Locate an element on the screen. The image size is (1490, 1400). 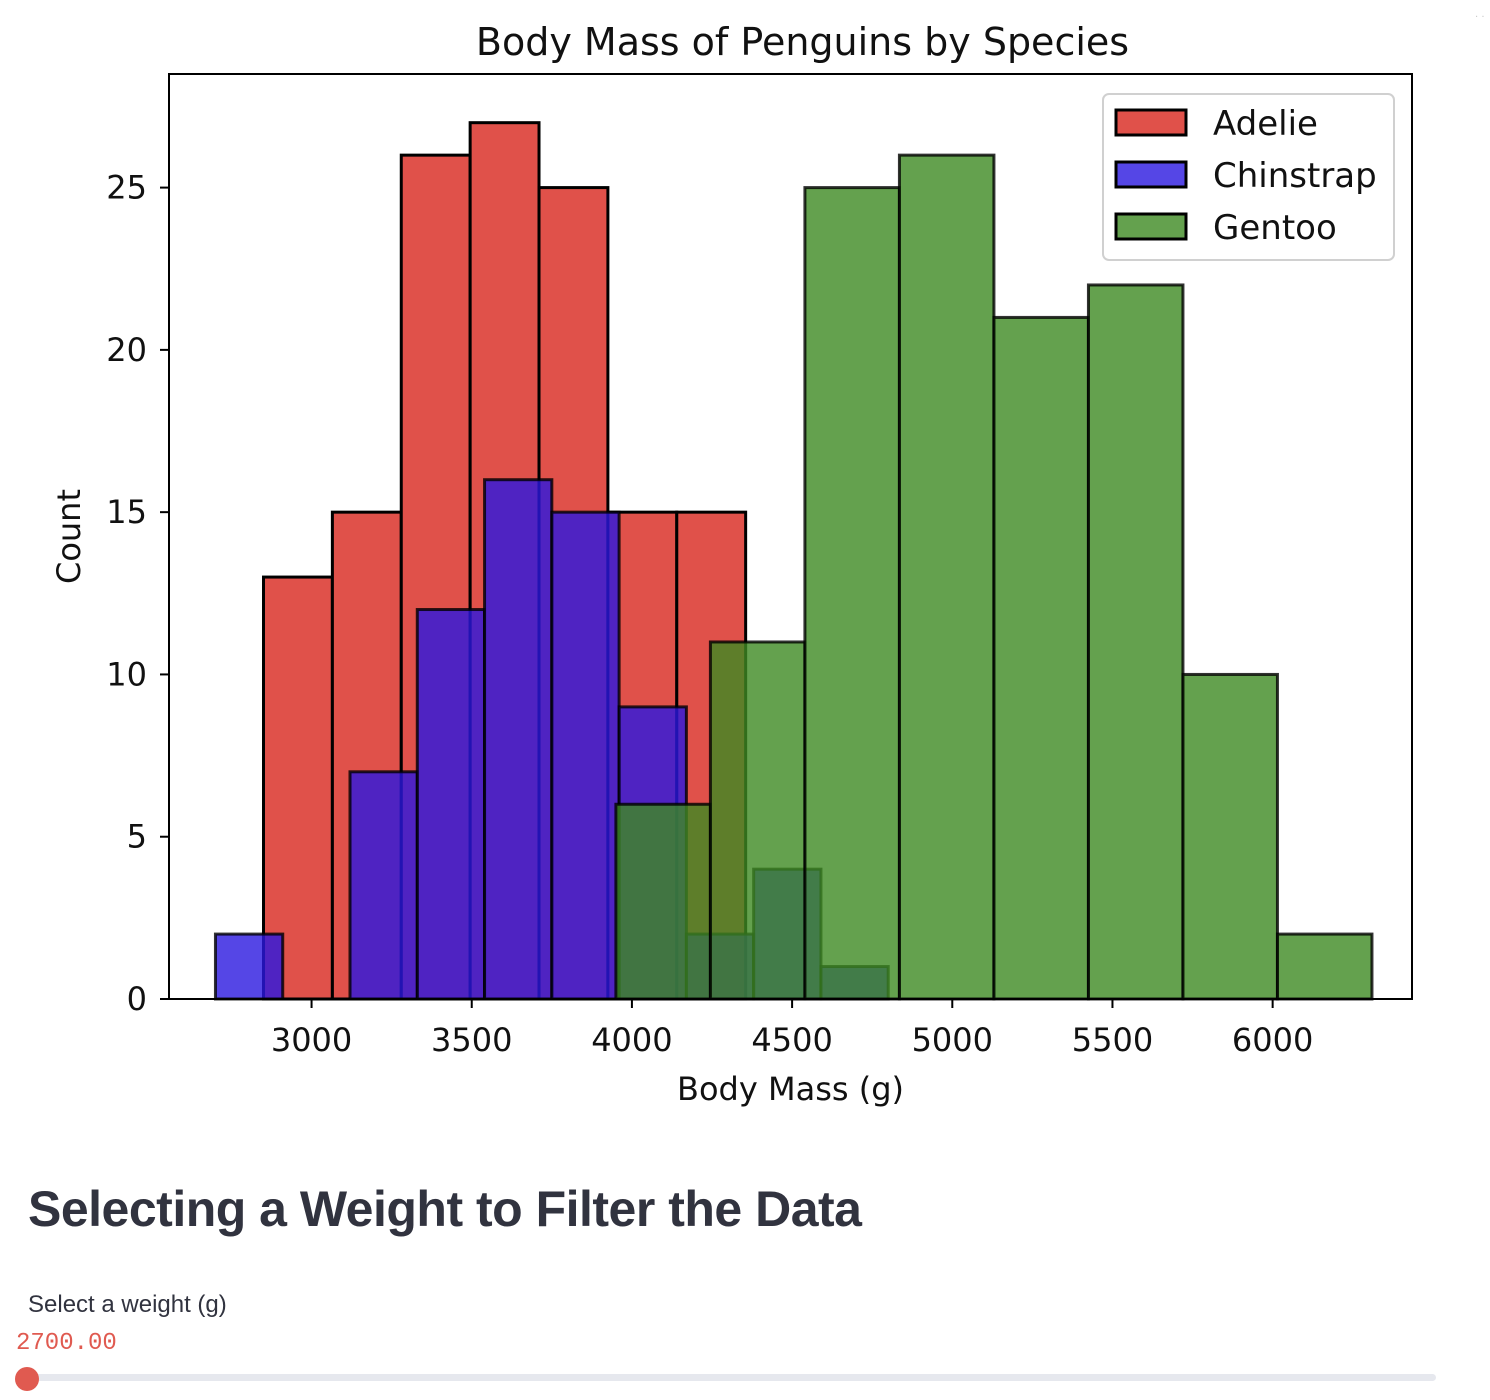
y-tick-label: 10 is located at coordinates (126, 674).